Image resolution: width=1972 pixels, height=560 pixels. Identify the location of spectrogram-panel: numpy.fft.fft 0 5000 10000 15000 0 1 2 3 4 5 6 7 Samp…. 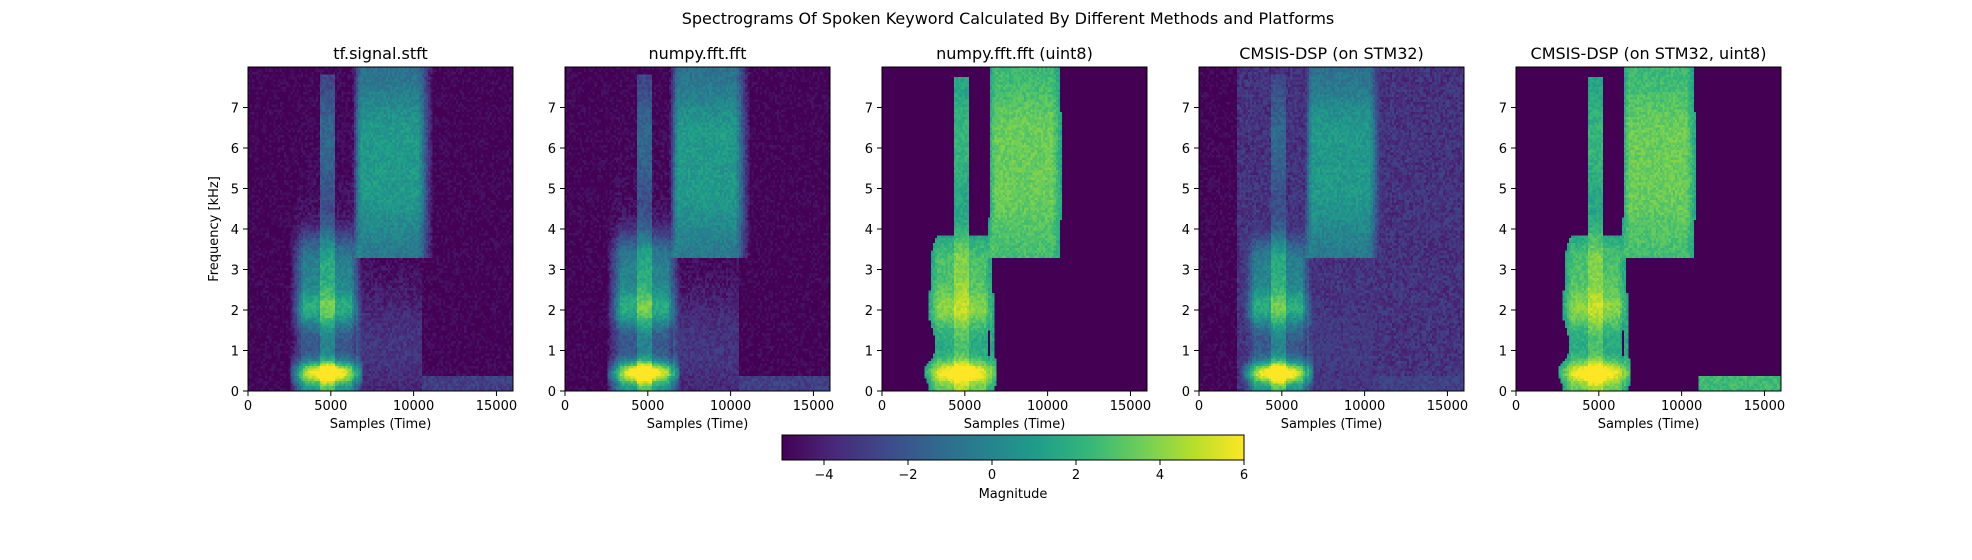
(691, 238).